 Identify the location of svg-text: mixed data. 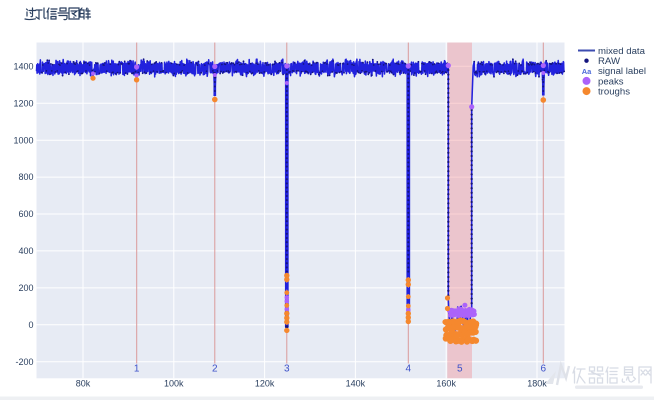
(622, 51).